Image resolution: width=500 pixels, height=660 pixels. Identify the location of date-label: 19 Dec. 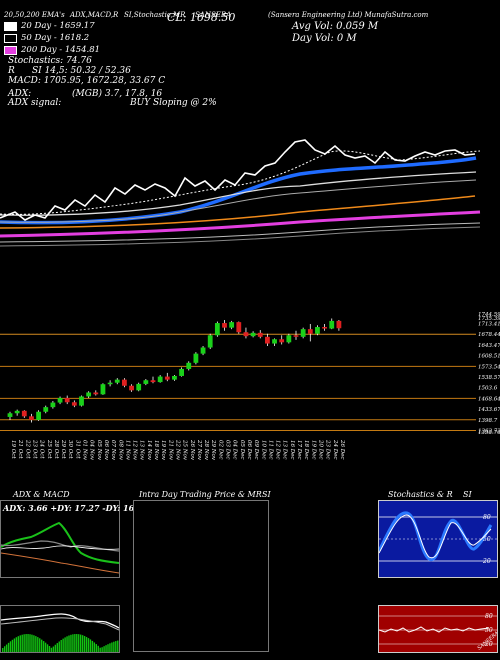
(313, 450).